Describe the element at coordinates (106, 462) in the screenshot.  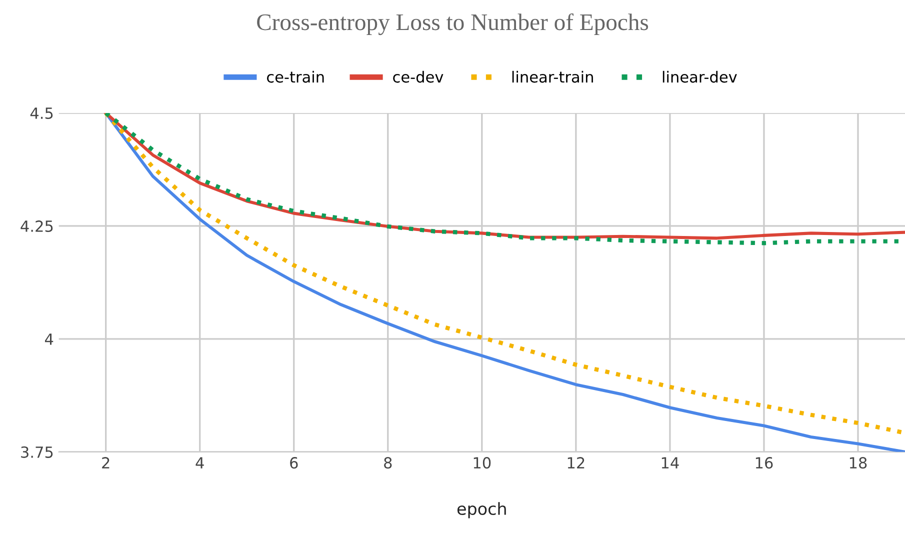
I see `x-tick-label: 2` at that location.